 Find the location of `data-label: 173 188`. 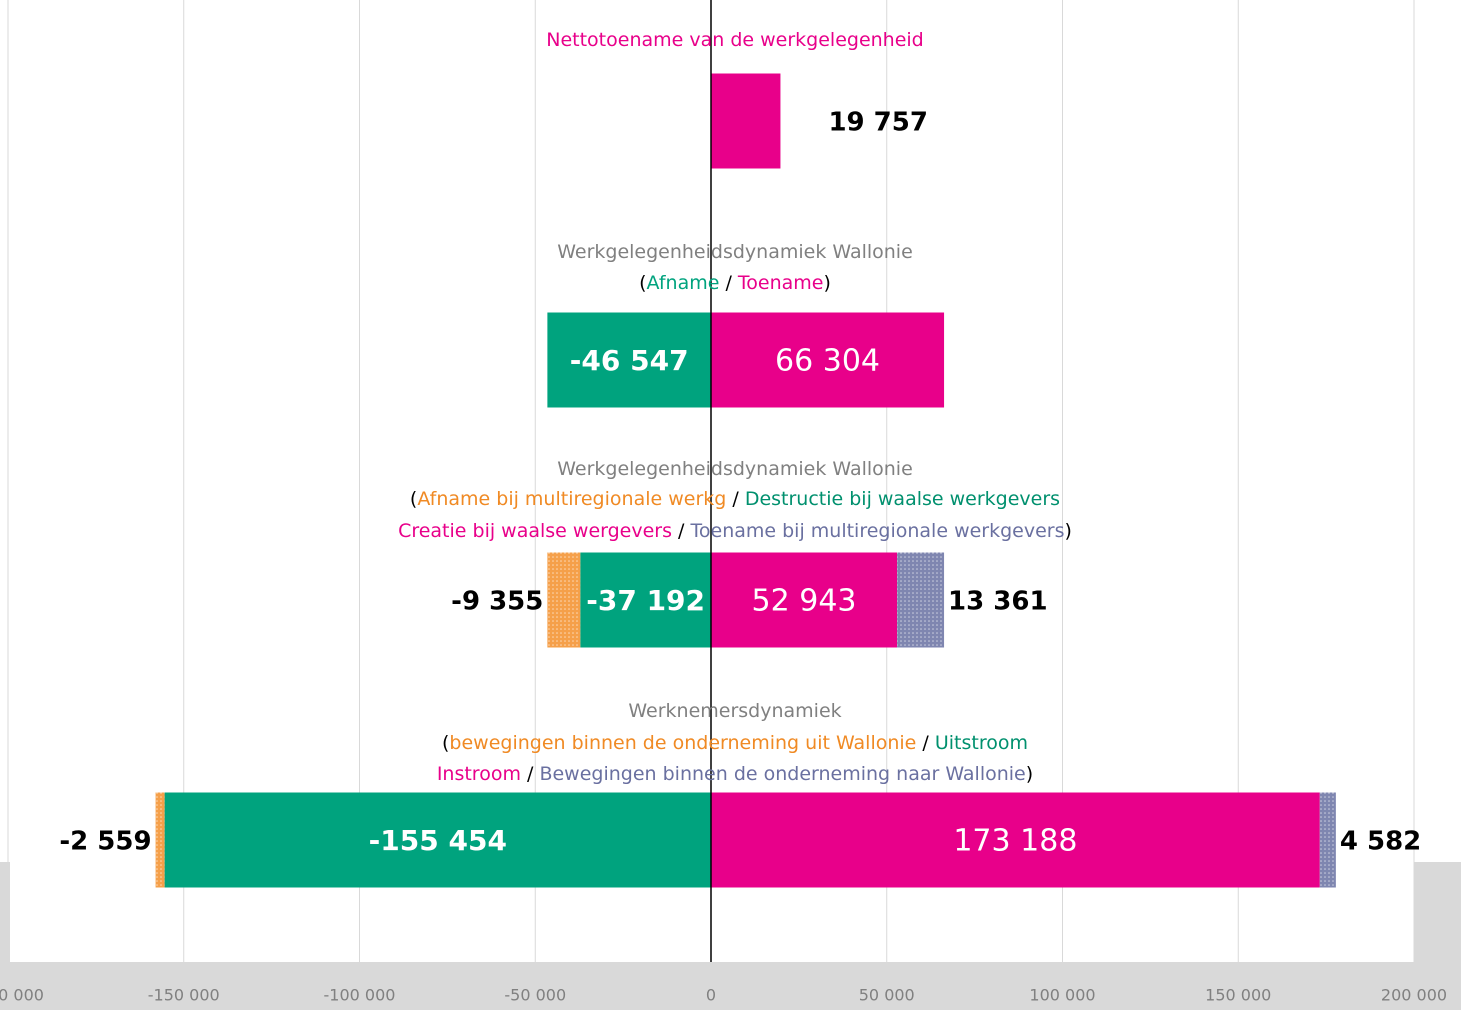

data-label: 173 188 is located at coordinates (1015, 841).